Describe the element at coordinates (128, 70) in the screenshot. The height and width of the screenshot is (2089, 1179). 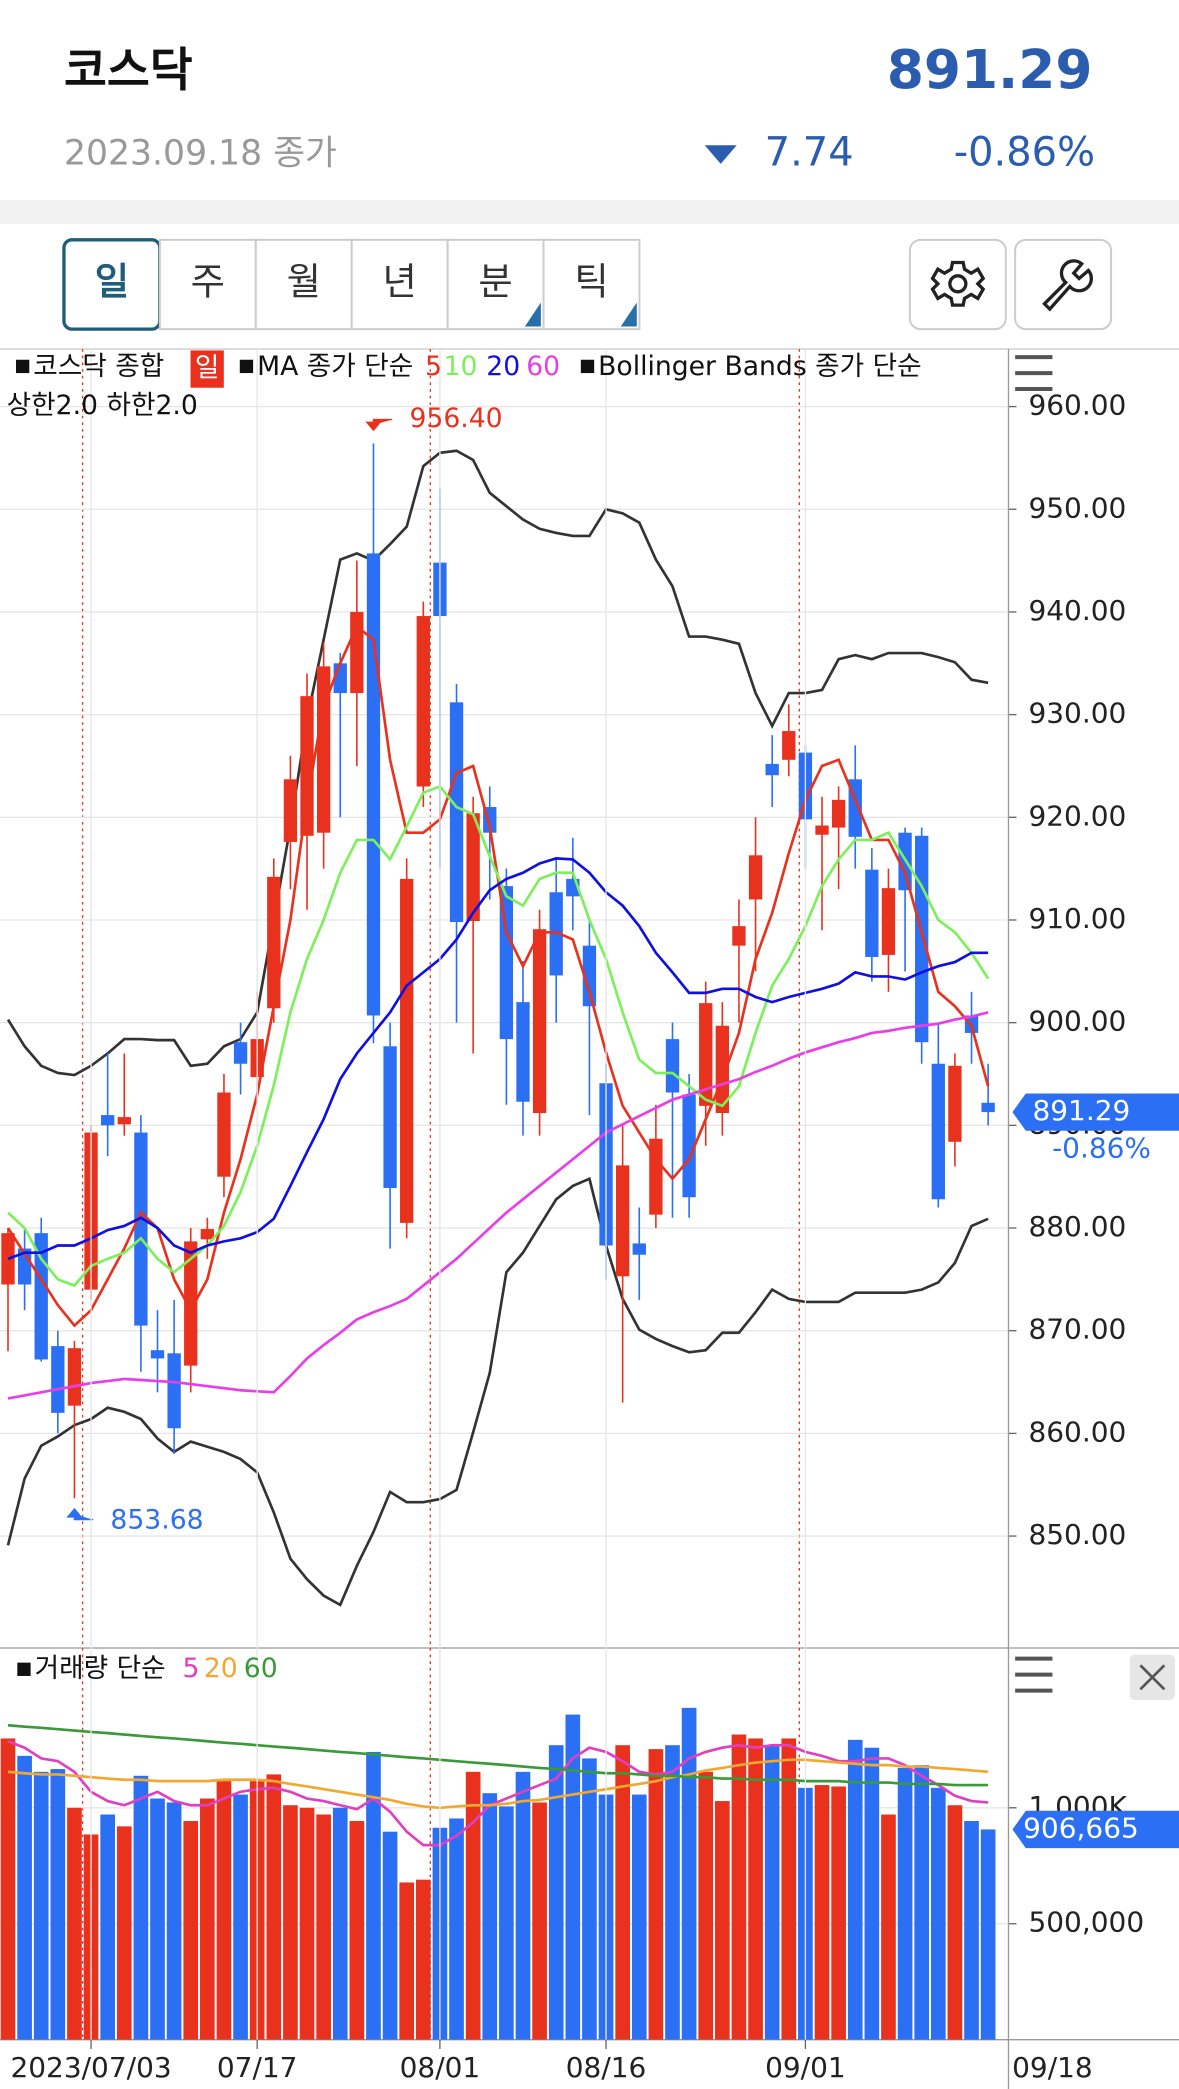
I see `index-name: 코스닥` at that location.